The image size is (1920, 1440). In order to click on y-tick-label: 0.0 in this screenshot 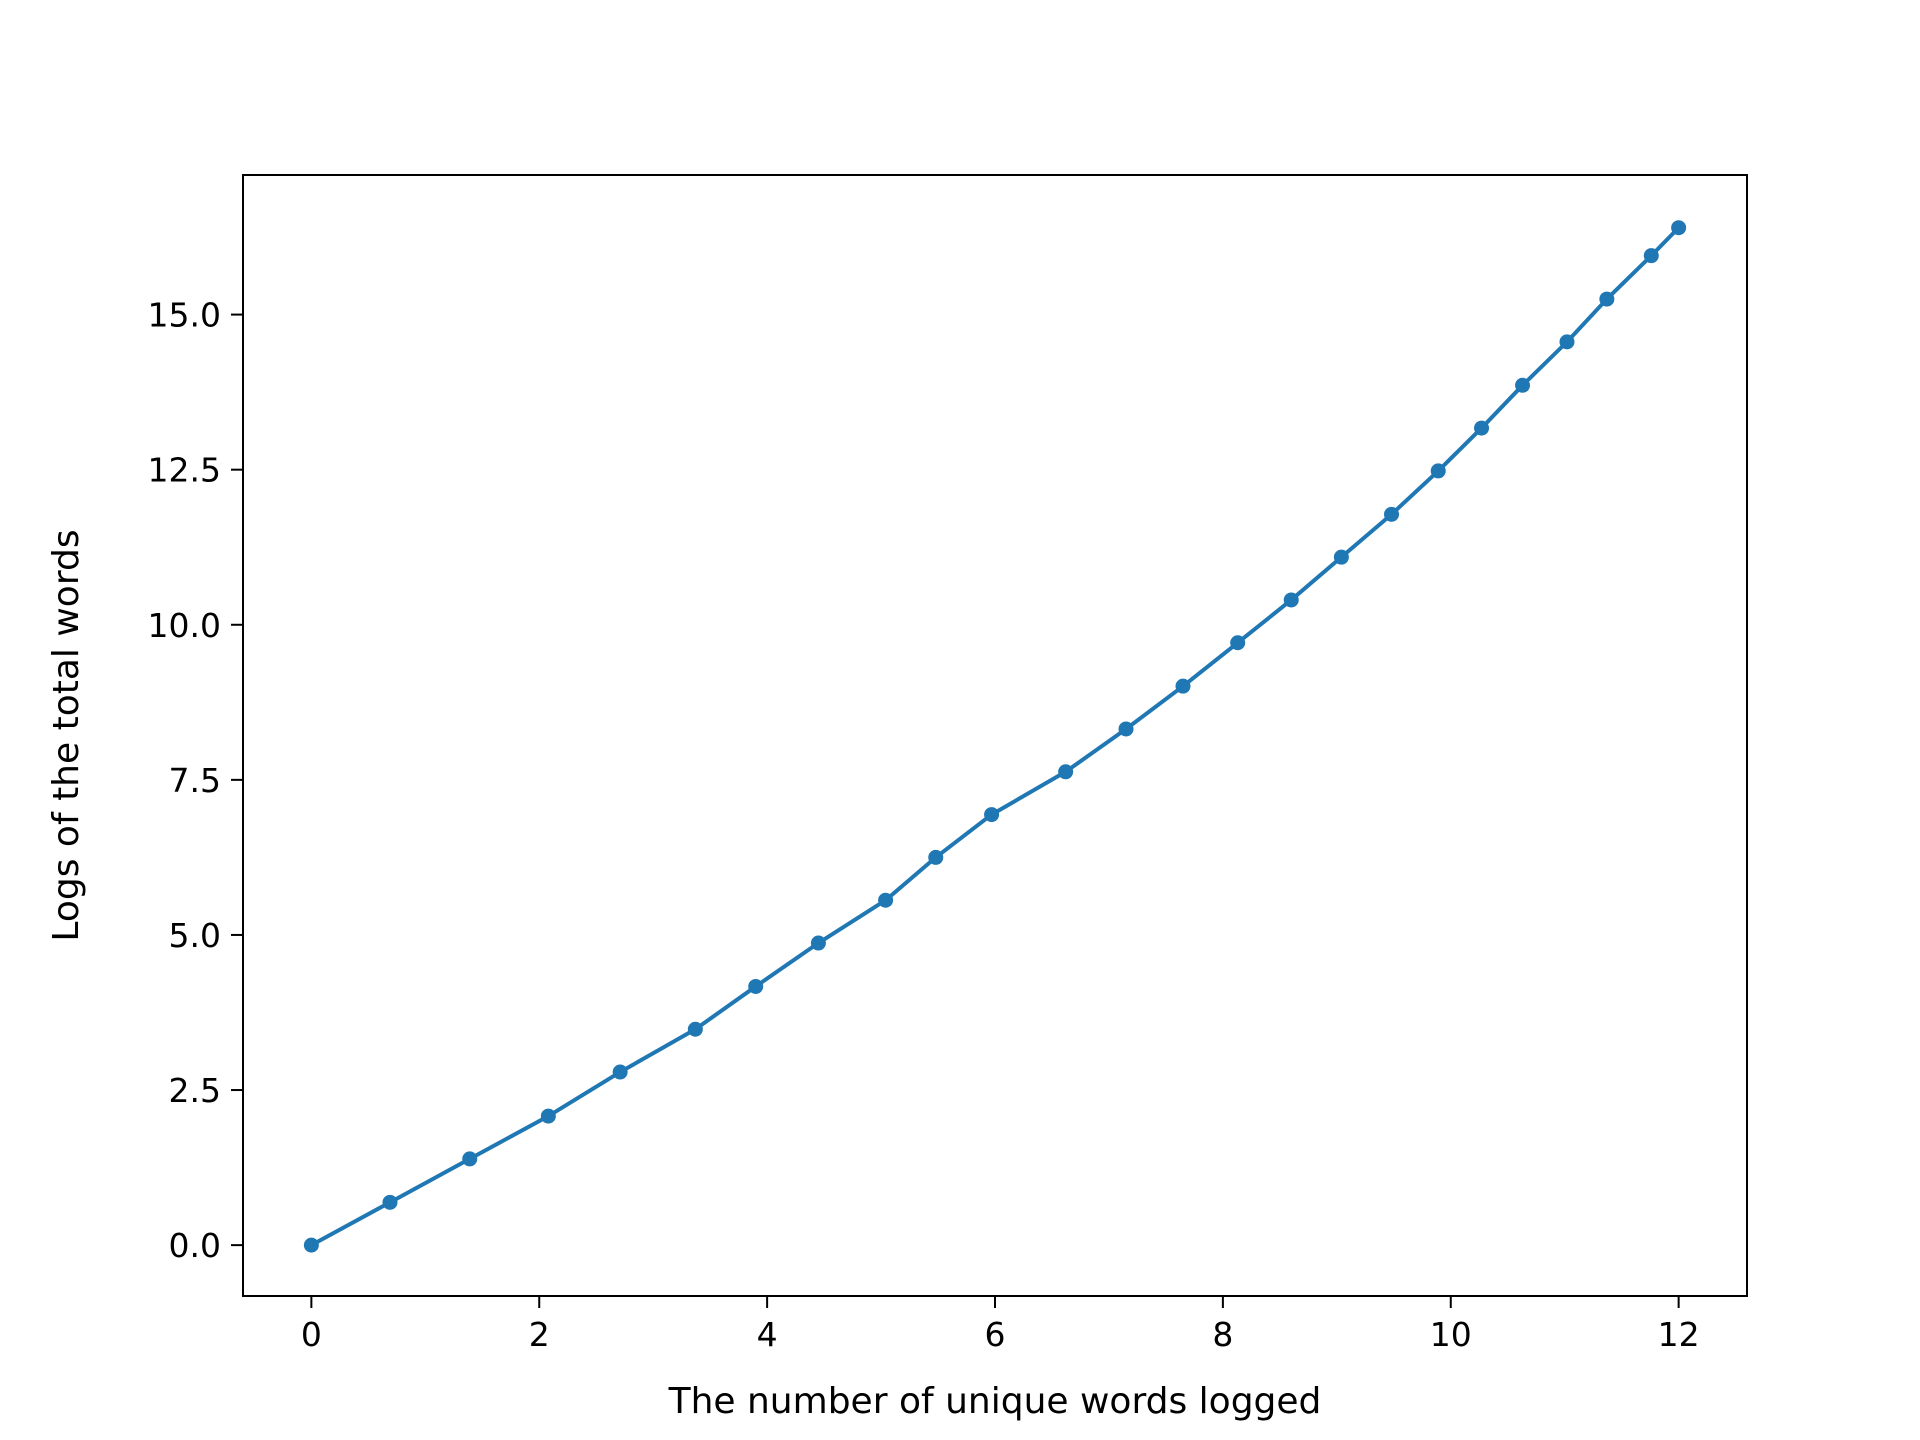, I will do `click(195, 1245)`.